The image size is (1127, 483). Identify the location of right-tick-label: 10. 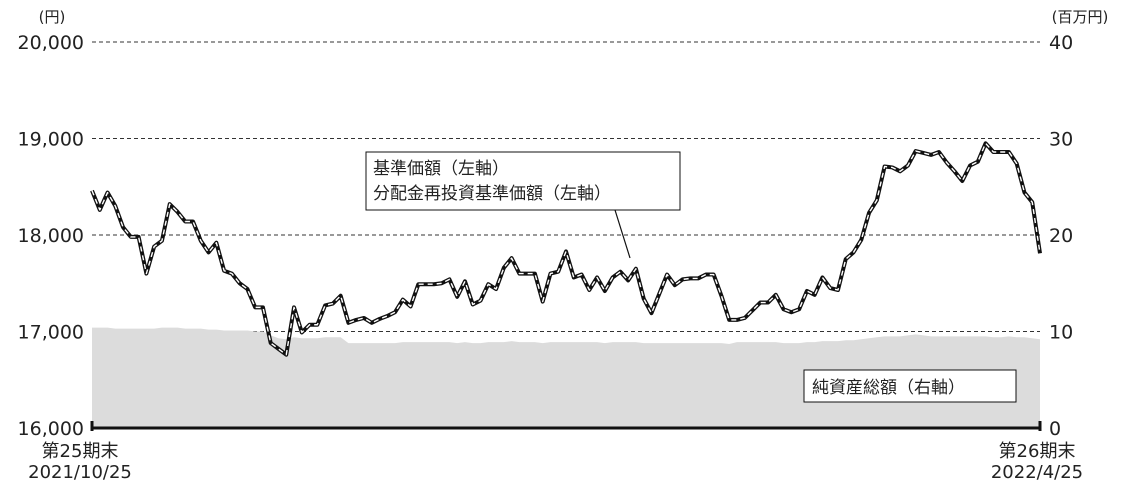
(1061, 333).